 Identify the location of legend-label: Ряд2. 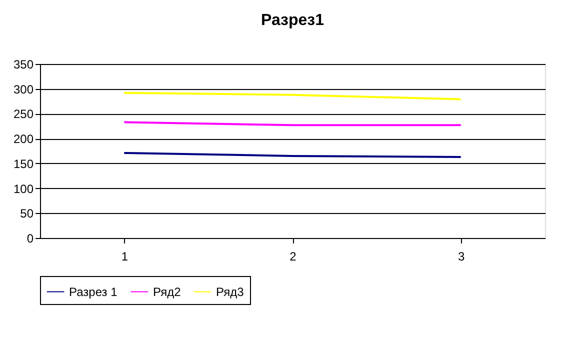
(167, 291).